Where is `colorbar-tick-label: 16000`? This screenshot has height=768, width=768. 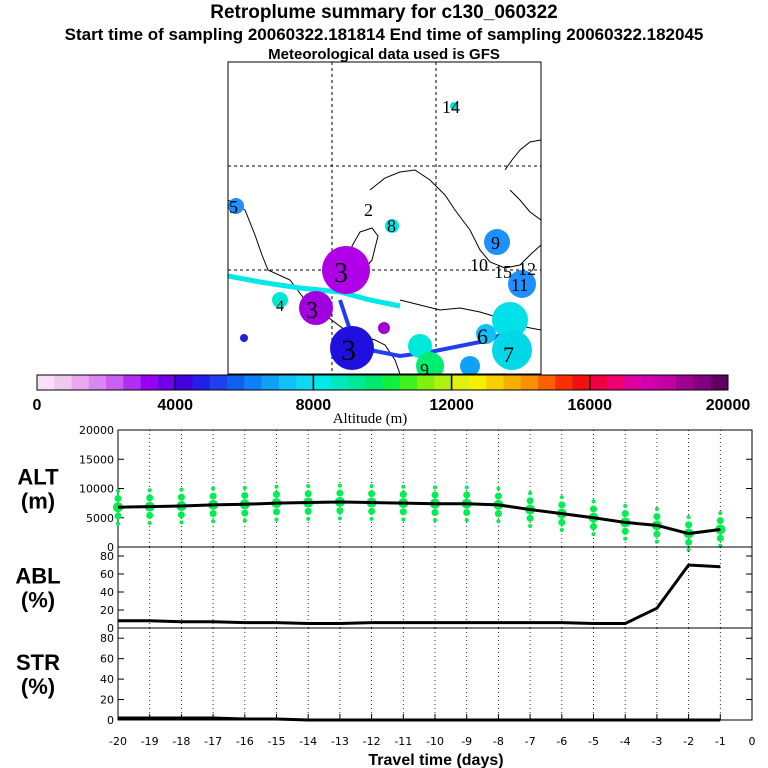 colorbar-tick-label: 16000 is located at coordinates (590, 405).